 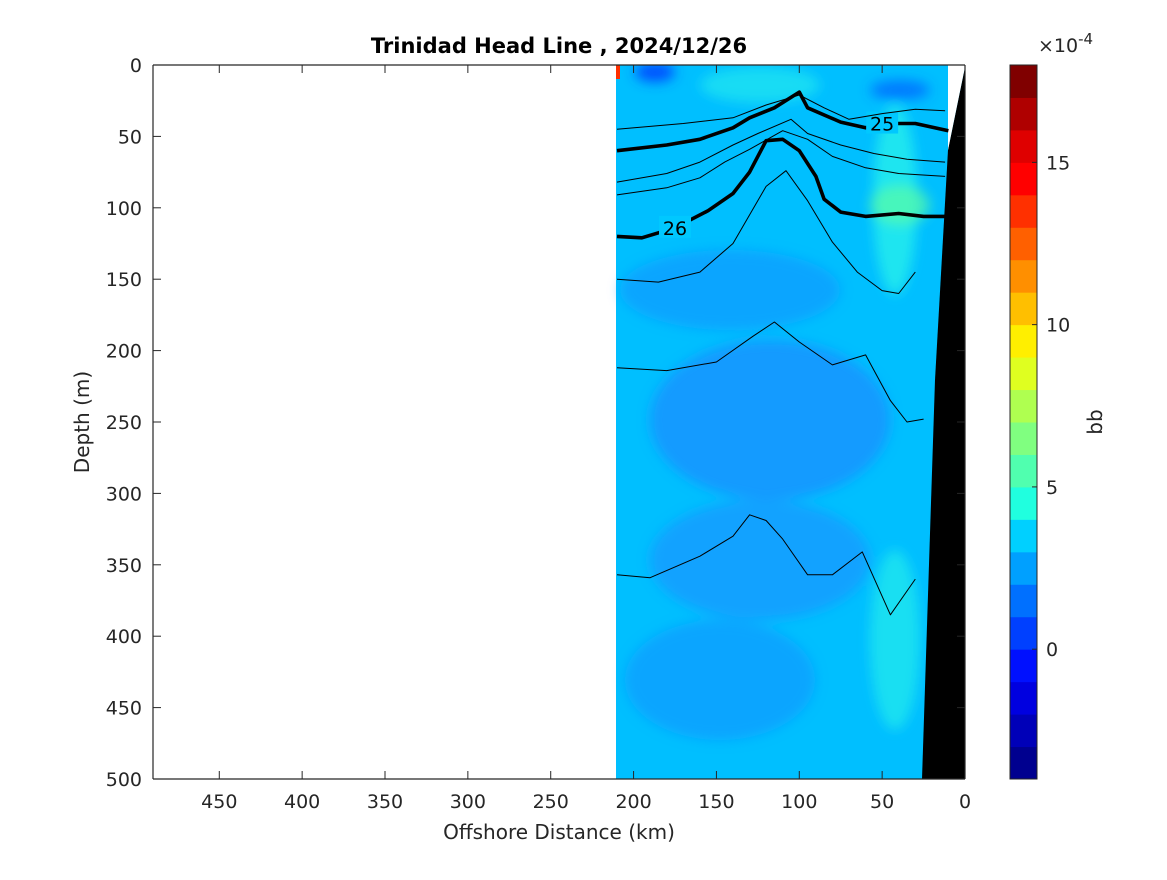 I want to click on colorbar-label: bb, so click(x=1095, y=421).